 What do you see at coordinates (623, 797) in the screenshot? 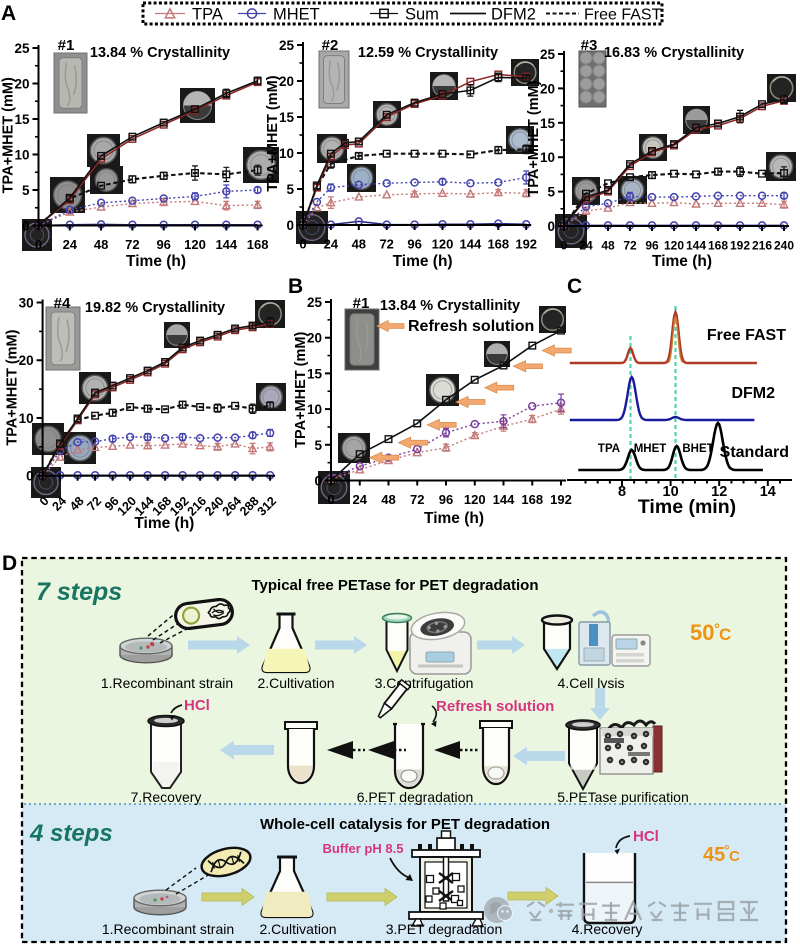
I see `svg-text: 5.PETase purification` at bounding box center [623, 797].